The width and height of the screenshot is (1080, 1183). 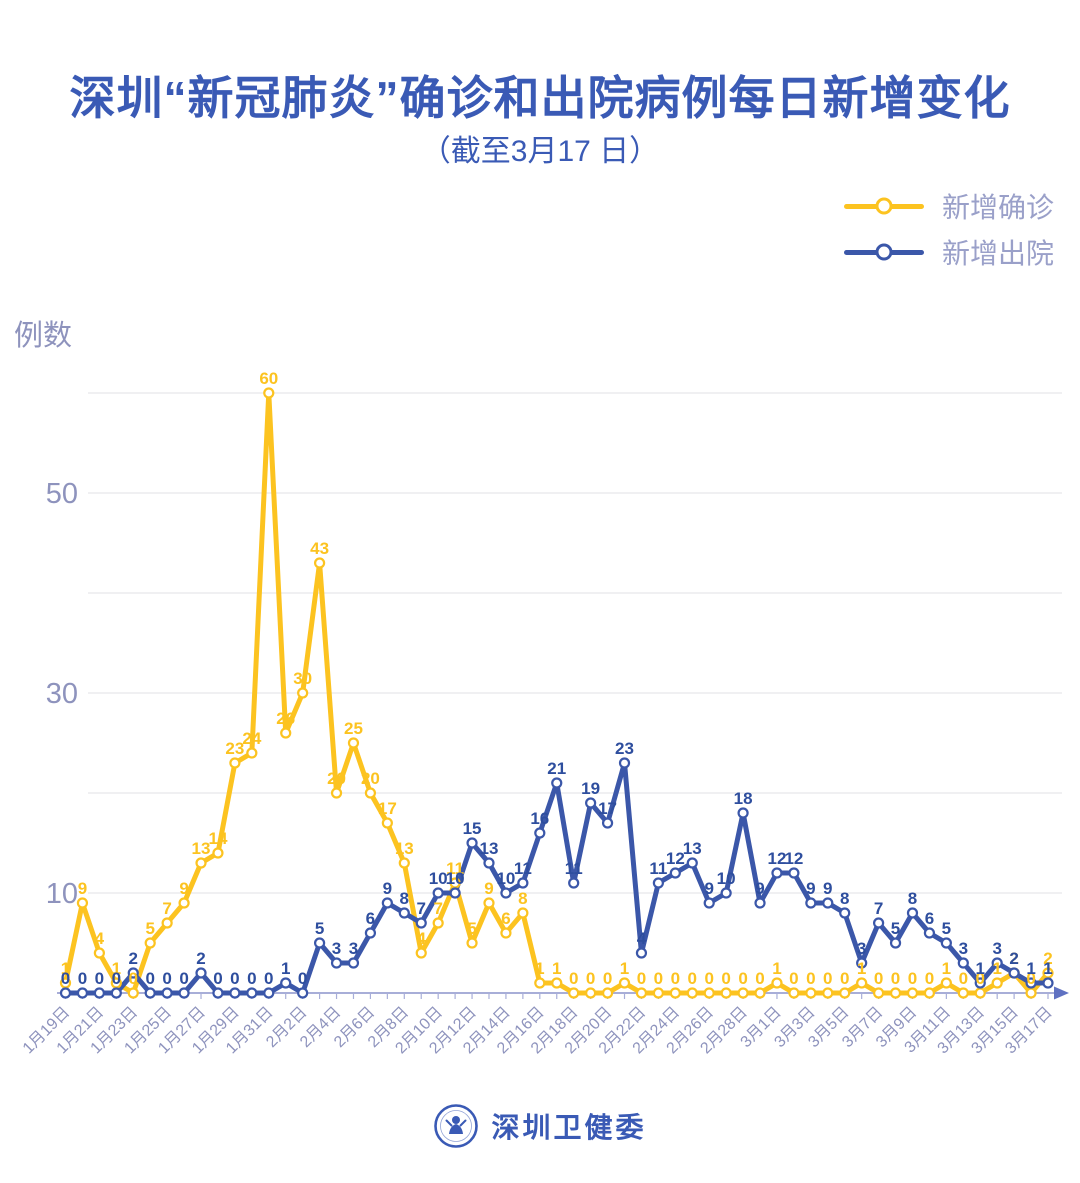 I want to click on confirmed-value-label: 11, so click(x=455, y=868).